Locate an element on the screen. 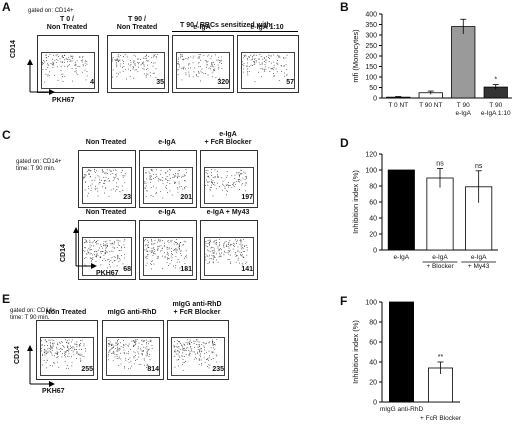 This screenshot has width=520, height=424. flow-plot-c-bottom-2: 181 is located at coordinates (168, 250).